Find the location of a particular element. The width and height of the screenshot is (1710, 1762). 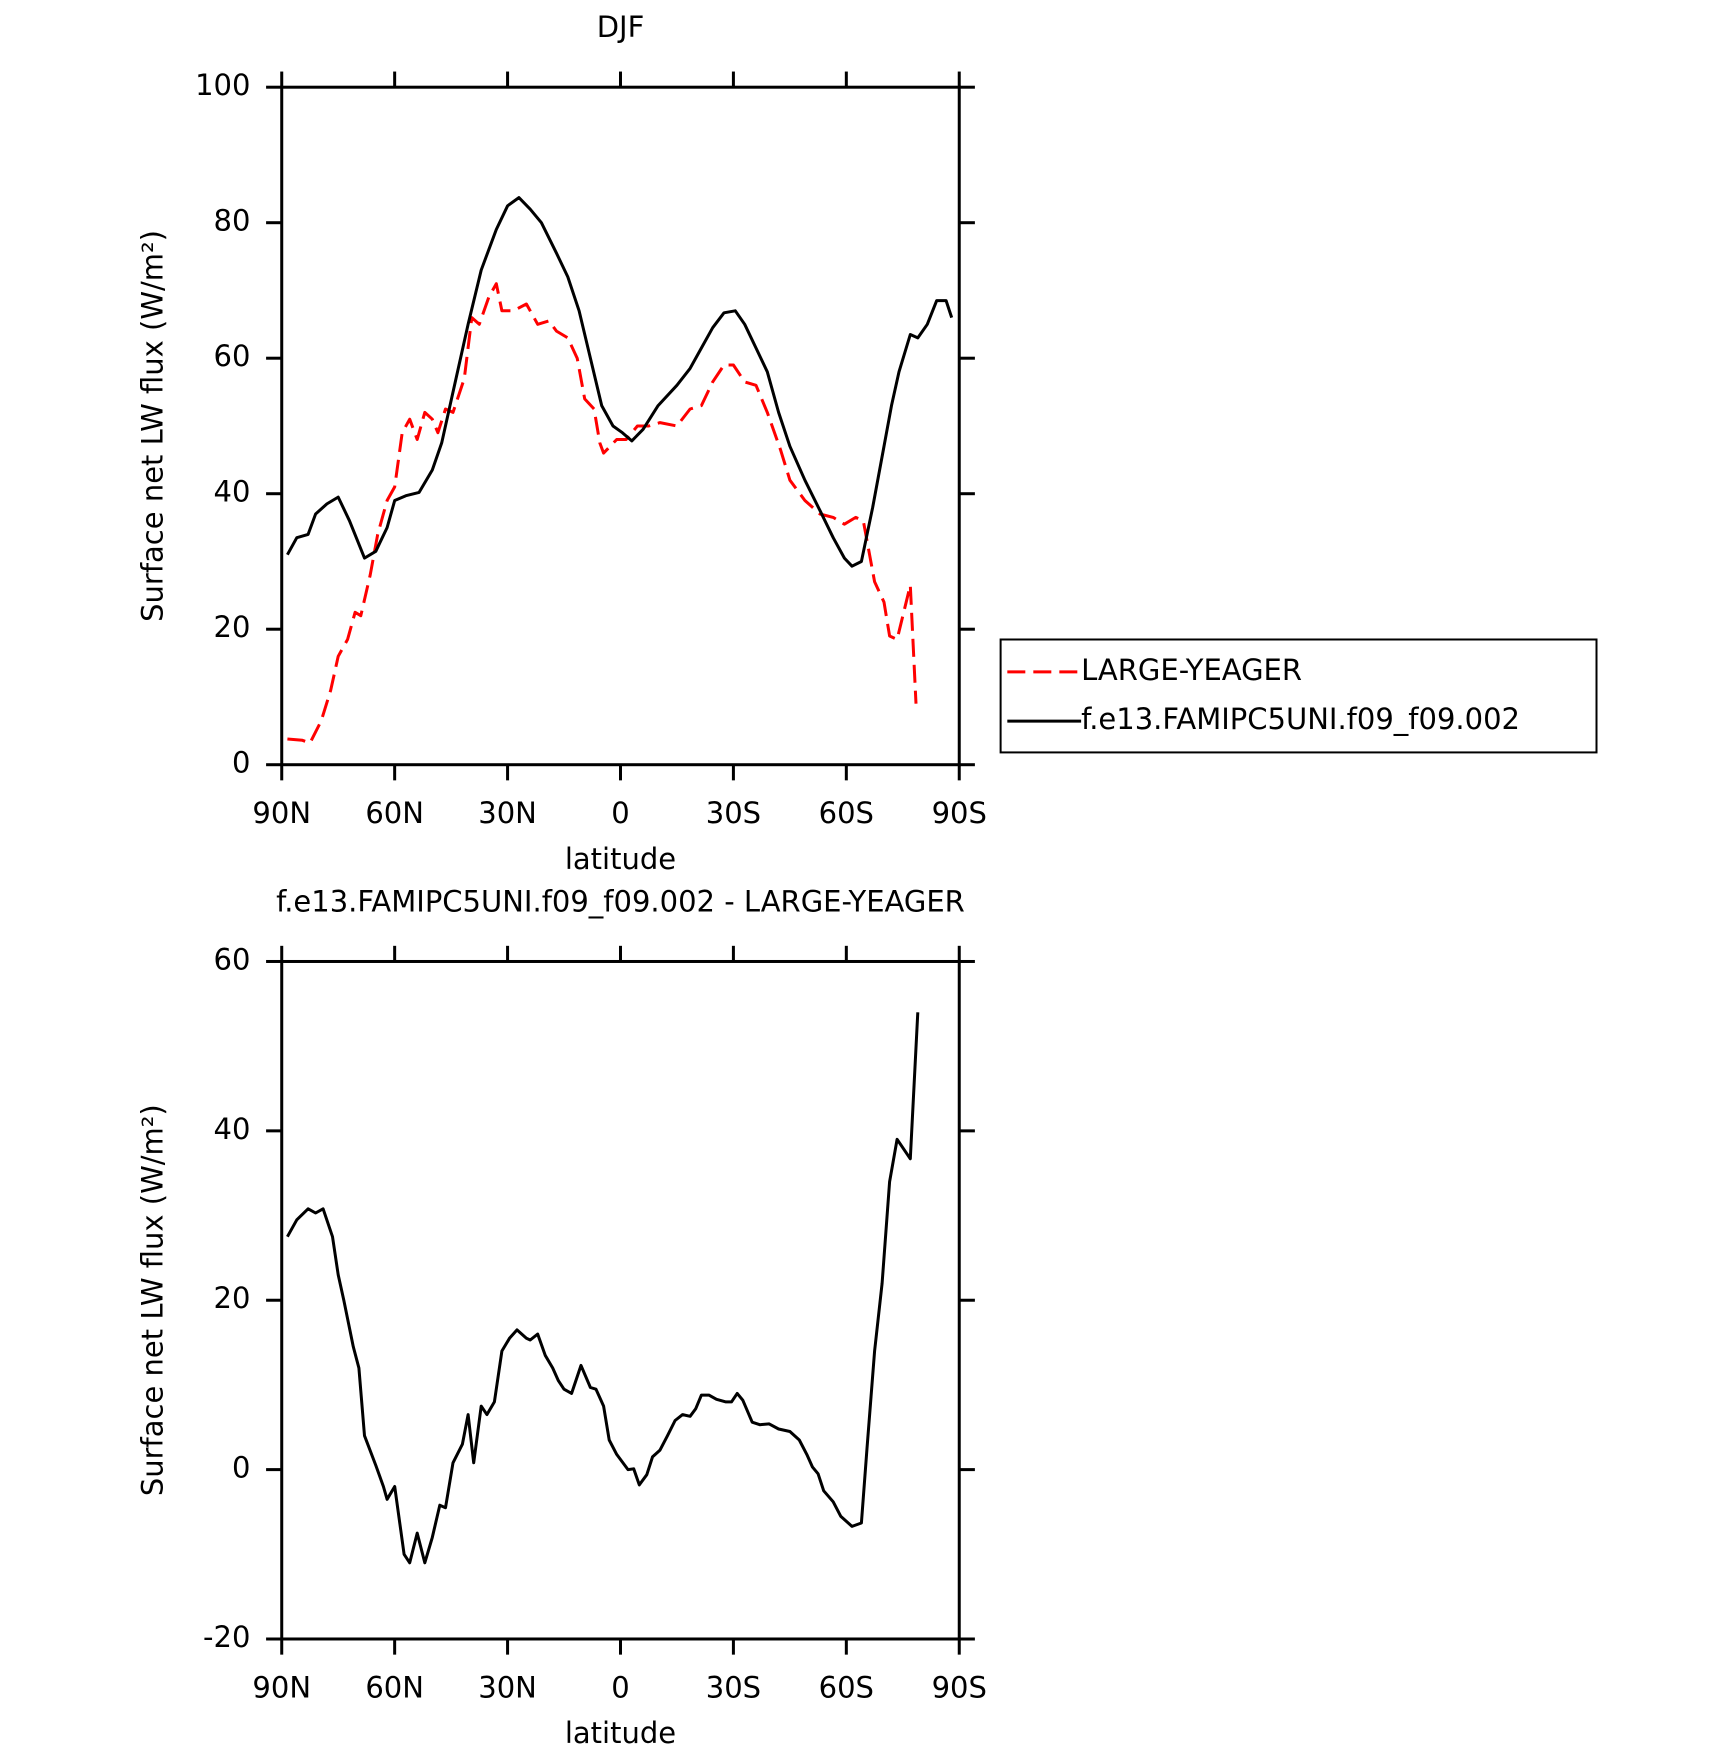

legend-label: LARGE-YEAGER is located at coordinates (1191, 670).